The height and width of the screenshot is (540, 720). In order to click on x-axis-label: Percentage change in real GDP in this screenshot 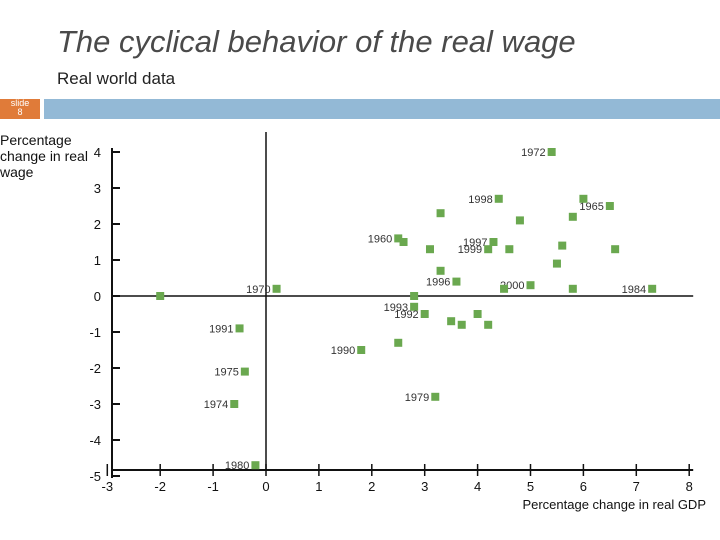, I will do `click(614, 504)`.